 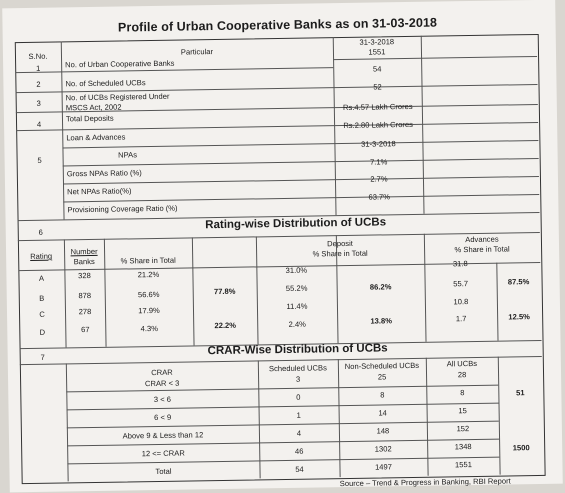 I want to click on row-2-label: No. of Scheduled UCBs, so click(x=105, y=83).